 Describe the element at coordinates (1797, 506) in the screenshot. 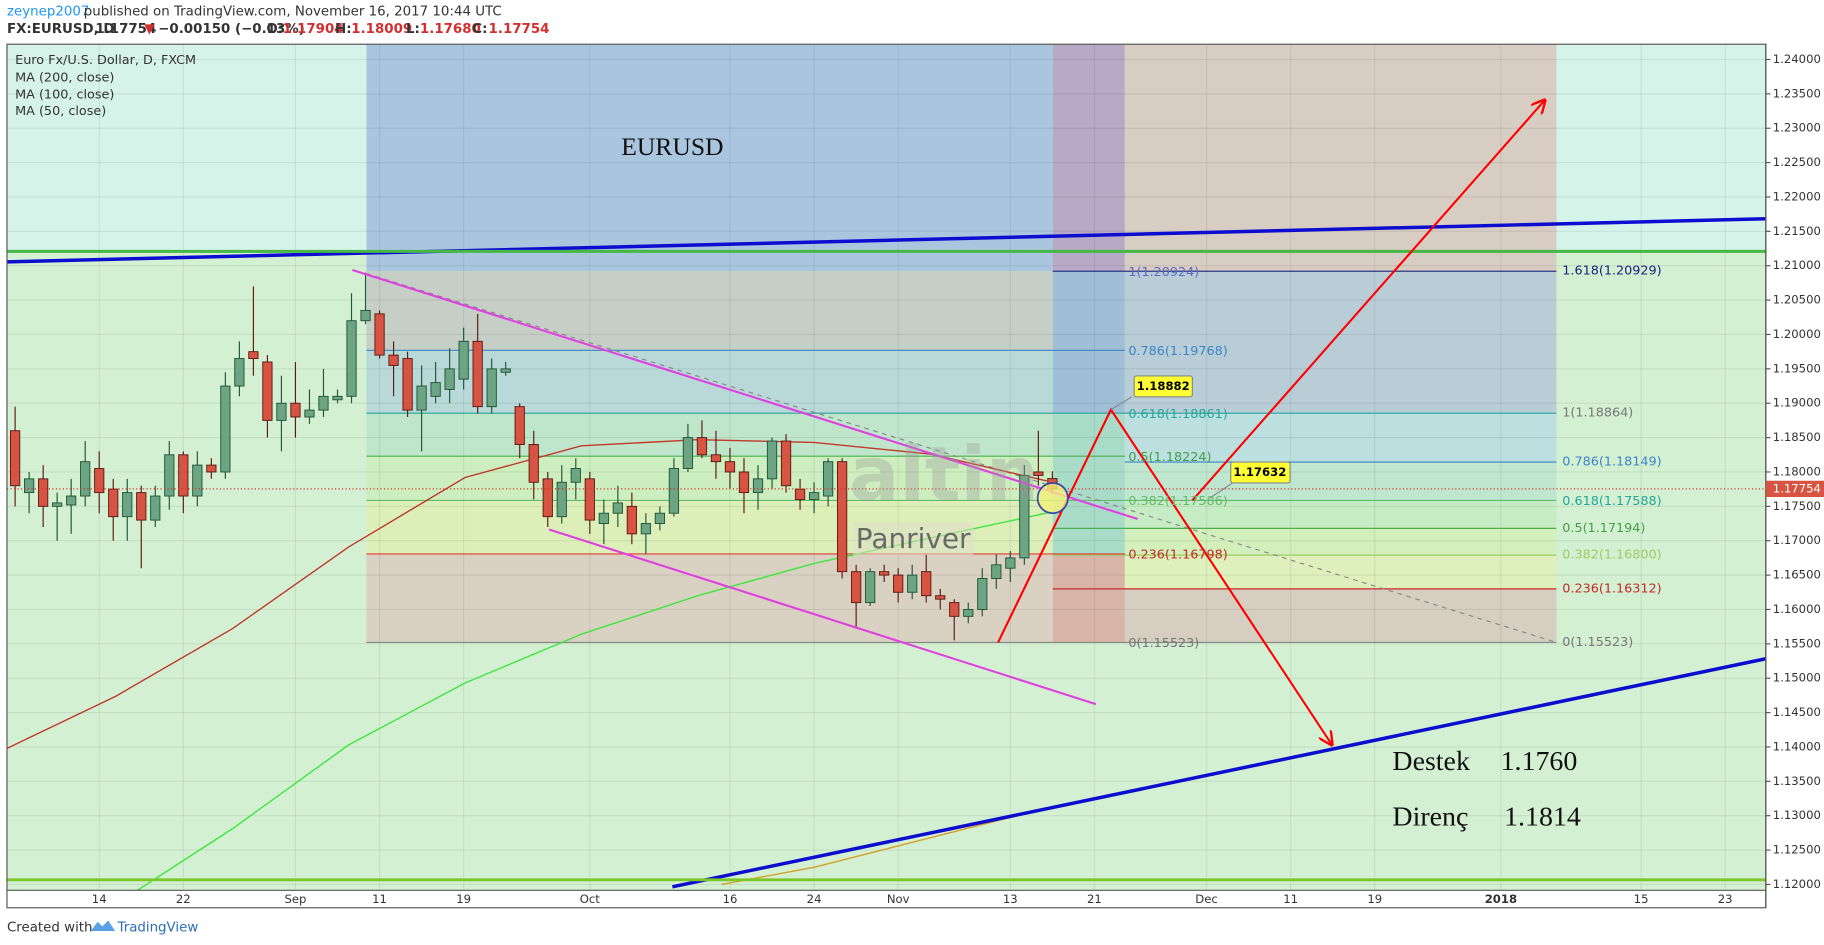

I see `y-tick-label: 1.17500` at that location.